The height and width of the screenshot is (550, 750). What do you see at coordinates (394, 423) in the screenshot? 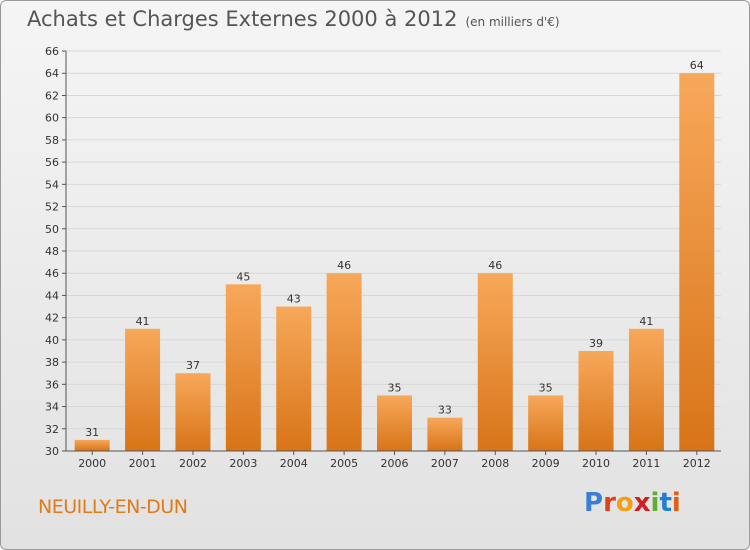
I see `bar-2006` at bounding box center [394, 423].